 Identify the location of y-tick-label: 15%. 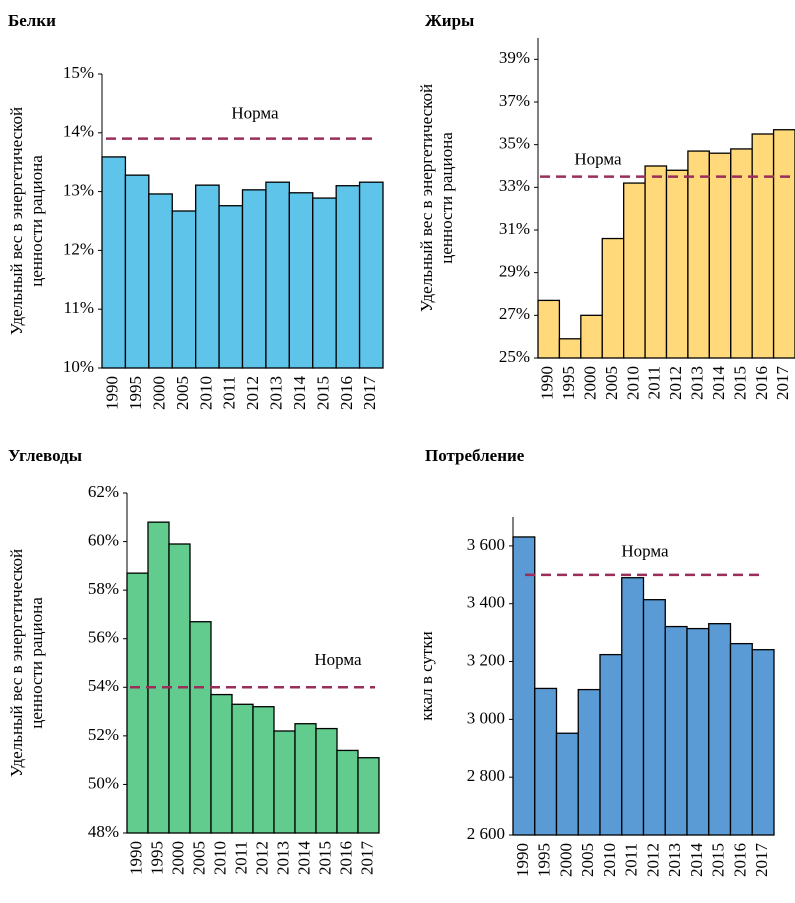
(78, 72).